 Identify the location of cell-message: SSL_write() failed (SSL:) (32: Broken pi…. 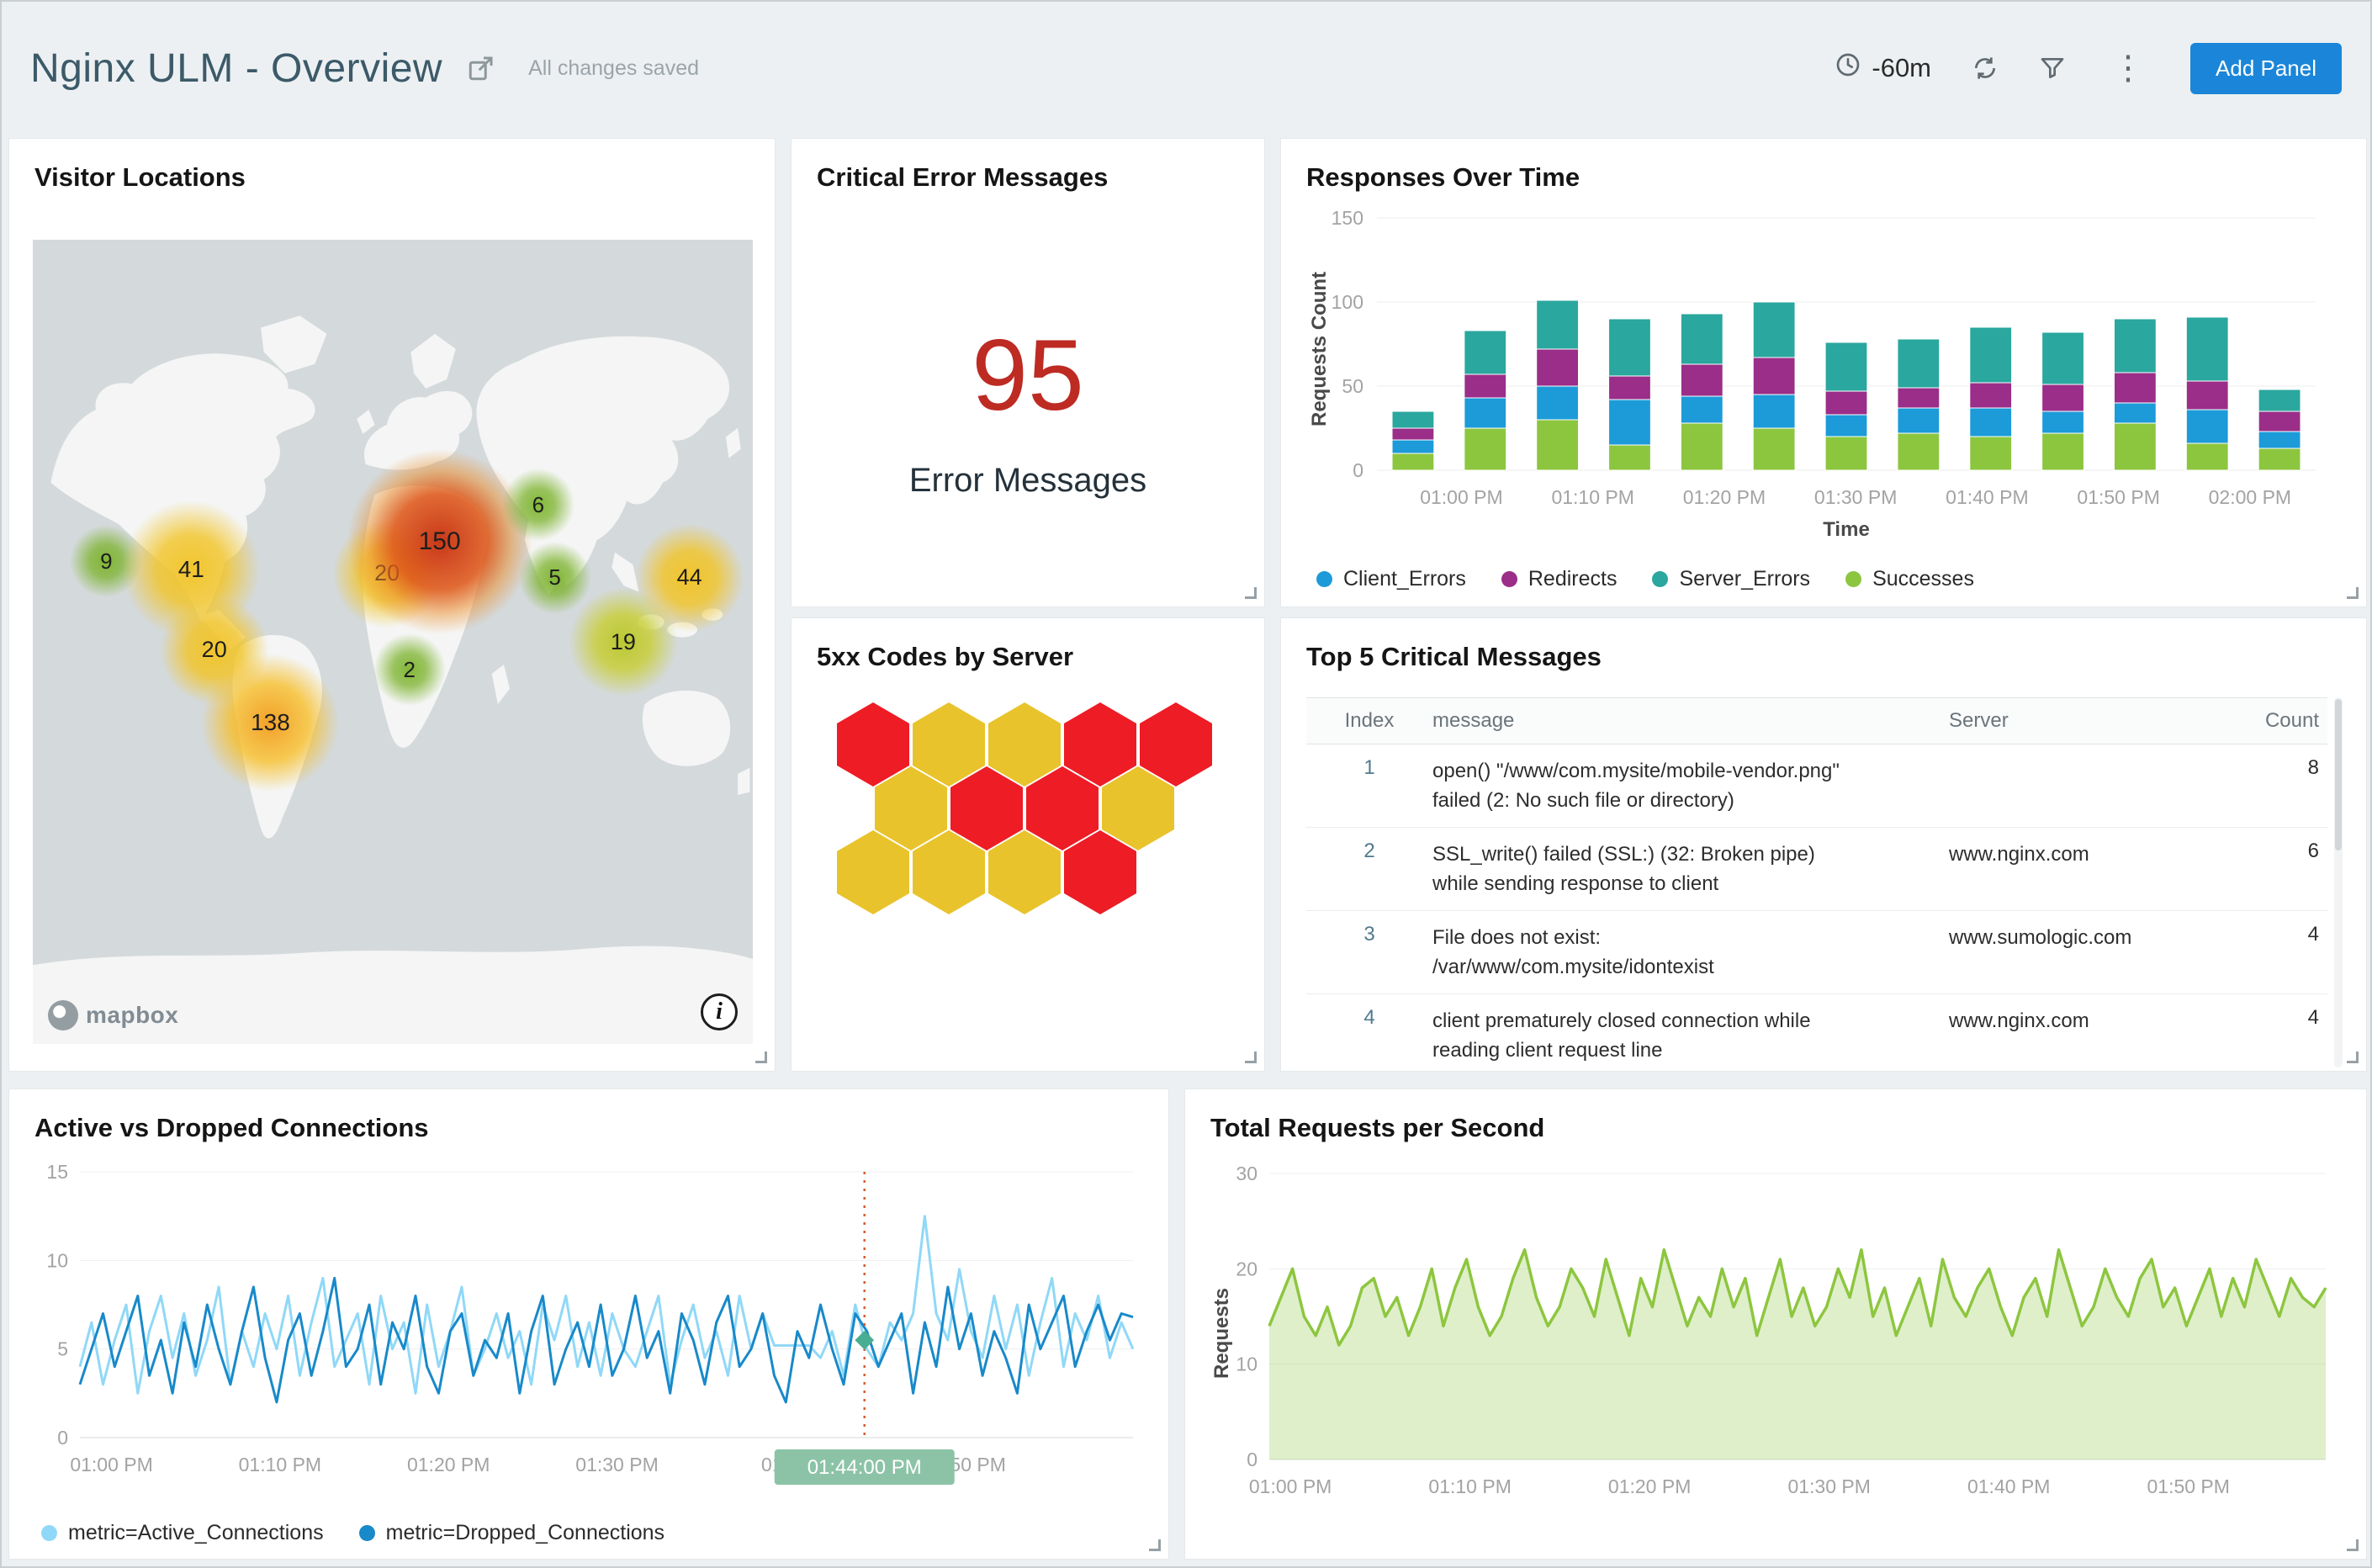
(1623, 869).